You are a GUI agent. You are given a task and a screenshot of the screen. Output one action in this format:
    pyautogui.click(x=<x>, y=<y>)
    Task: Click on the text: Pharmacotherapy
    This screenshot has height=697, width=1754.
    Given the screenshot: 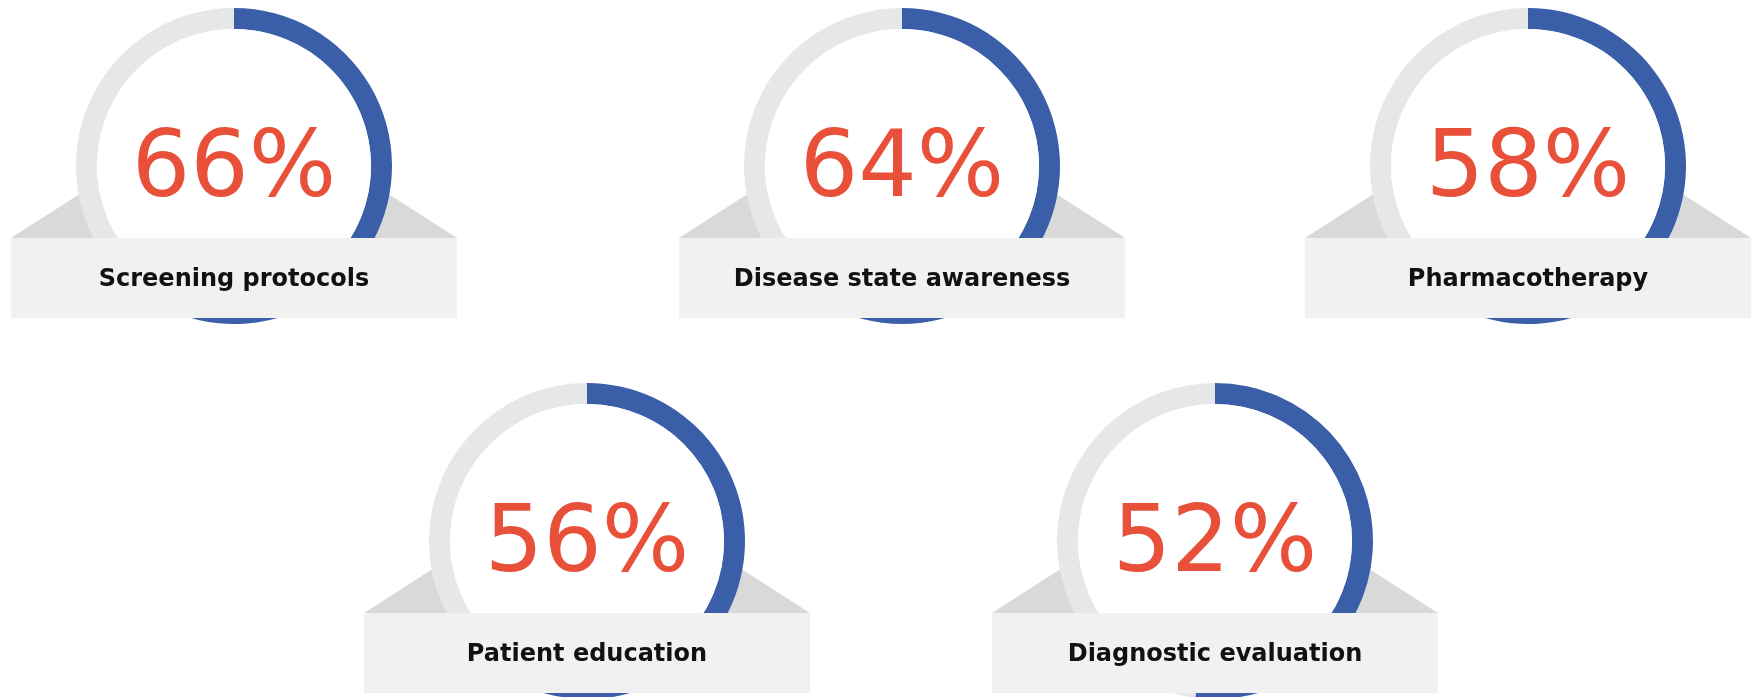 What is the action you would take?
    pyautogui.click(x=1528, y=278)
    